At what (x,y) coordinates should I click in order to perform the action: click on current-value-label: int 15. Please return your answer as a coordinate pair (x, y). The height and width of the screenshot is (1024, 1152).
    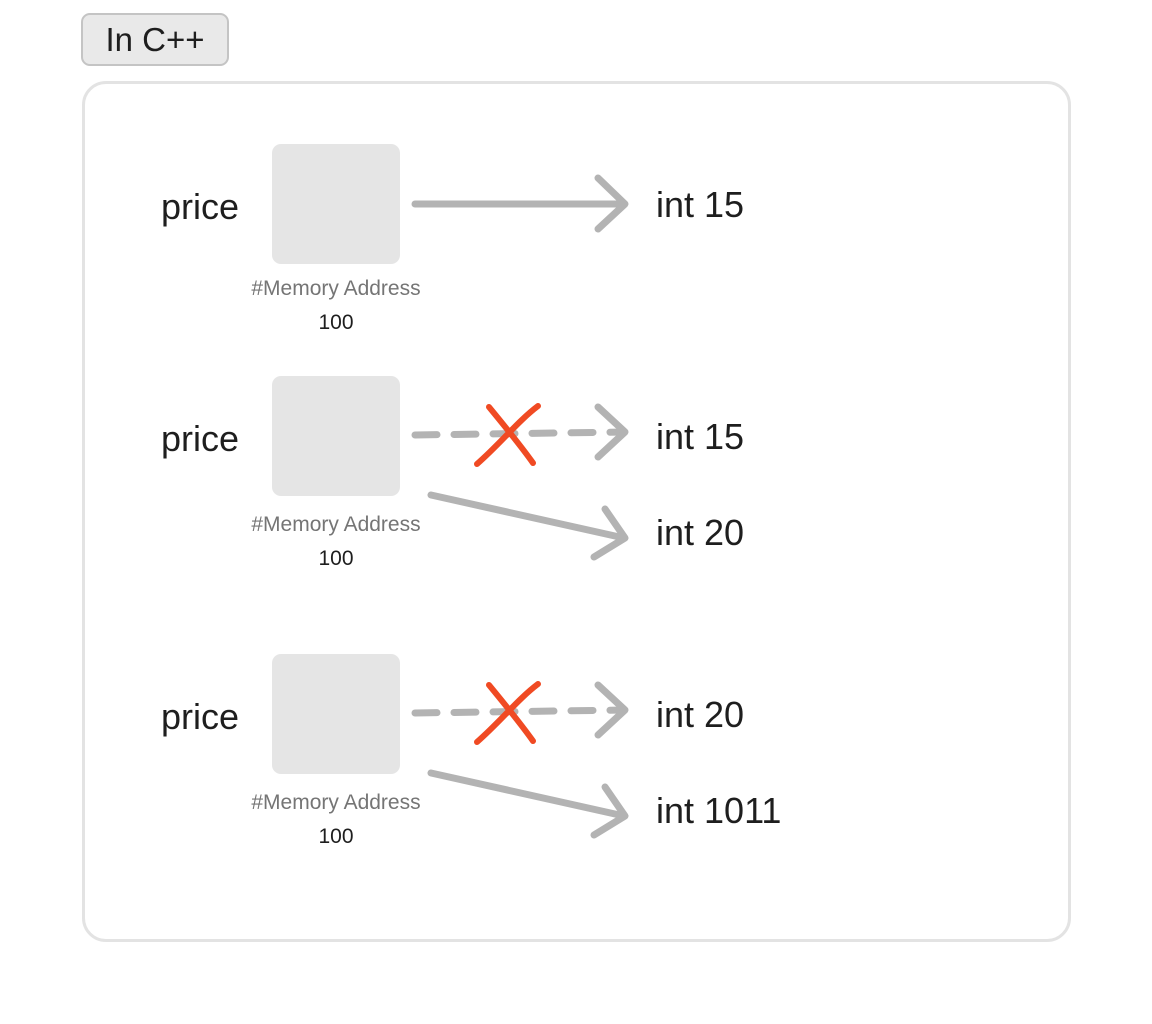
    Looking at the image, I should click on (700, 204).